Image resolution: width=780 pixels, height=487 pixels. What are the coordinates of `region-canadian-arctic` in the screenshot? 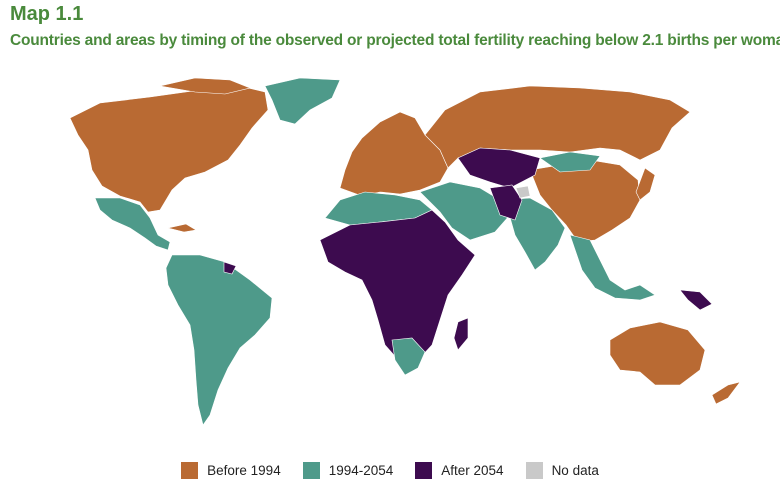 It's located at (205, 86).